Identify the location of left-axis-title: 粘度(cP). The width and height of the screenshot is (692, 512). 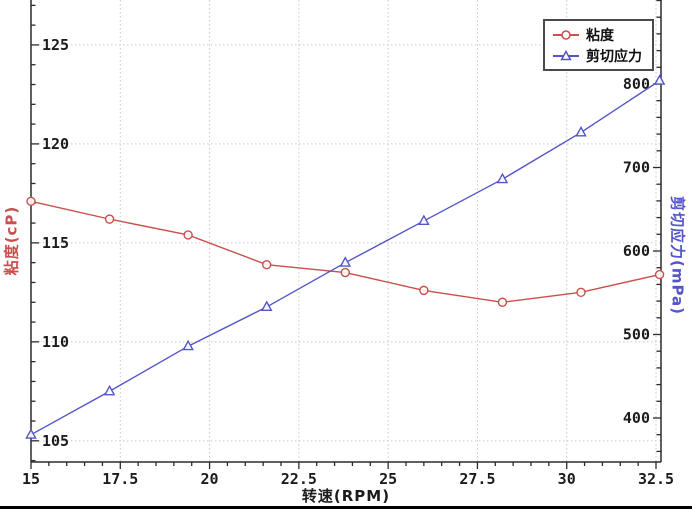
(11, 240).